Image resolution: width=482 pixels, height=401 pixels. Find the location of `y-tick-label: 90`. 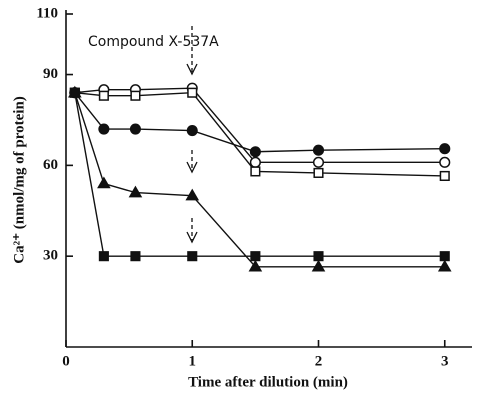

y-tick-label: 90 is located at coordinates (50, 74).